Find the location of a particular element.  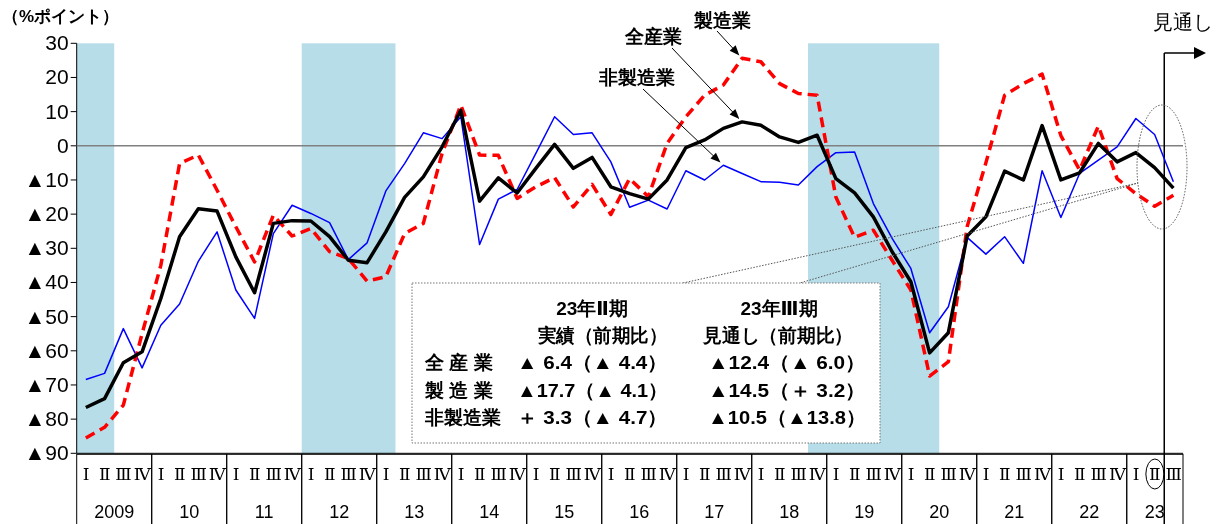

x-tick-label: 17 is located at coordinates (714, 512).